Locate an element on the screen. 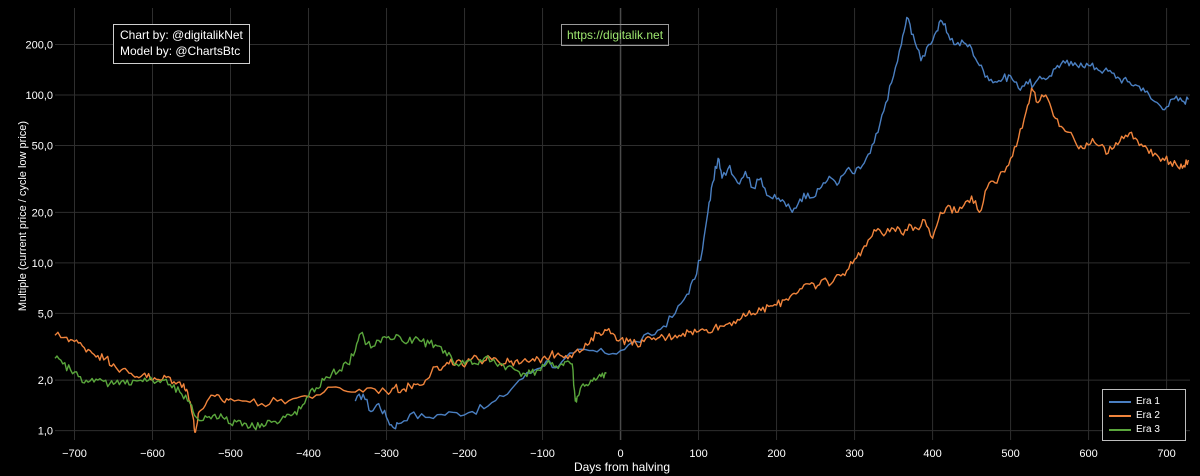  x-tick-label: 300 is located at coordinates (854, 454).